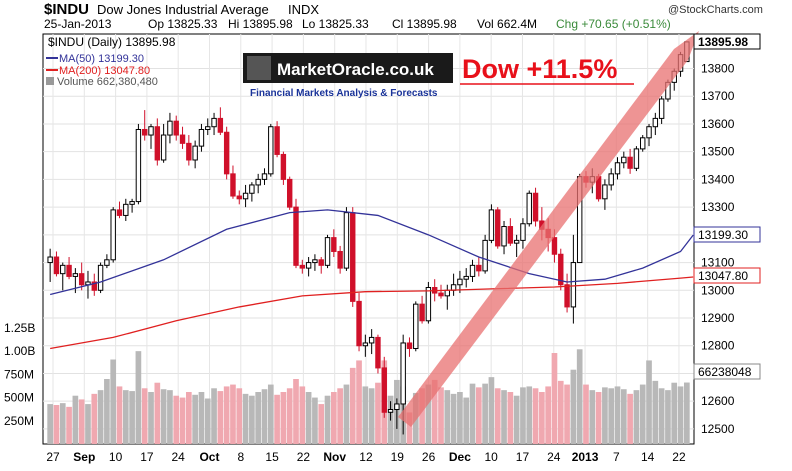 This screenshot has height=471, width=792. I want to click on date-tick-label: 14, so click(648, 457).